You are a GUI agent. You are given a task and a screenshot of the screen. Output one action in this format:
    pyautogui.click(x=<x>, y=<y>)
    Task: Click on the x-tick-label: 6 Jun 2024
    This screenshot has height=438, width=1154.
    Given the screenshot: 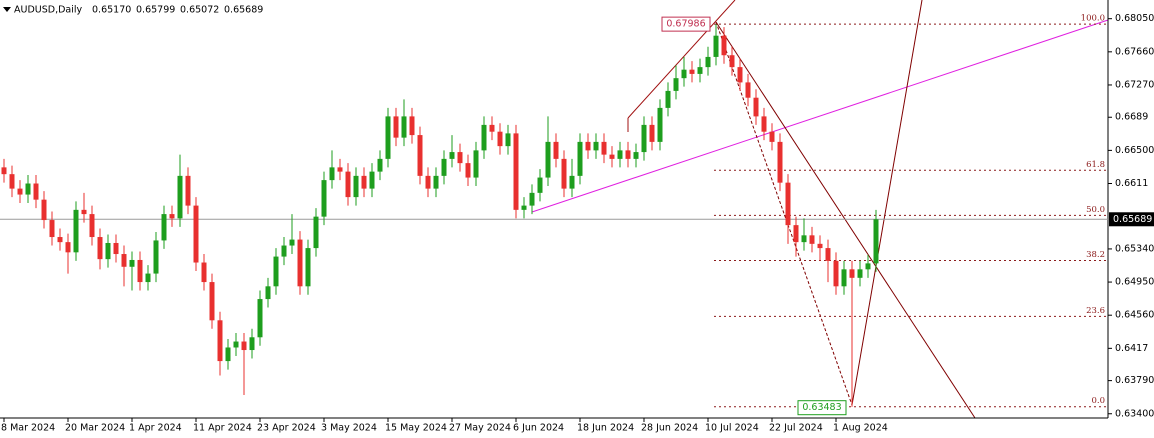 What is the action you would take?
    pyautogui.click(x=538, y=428)
    